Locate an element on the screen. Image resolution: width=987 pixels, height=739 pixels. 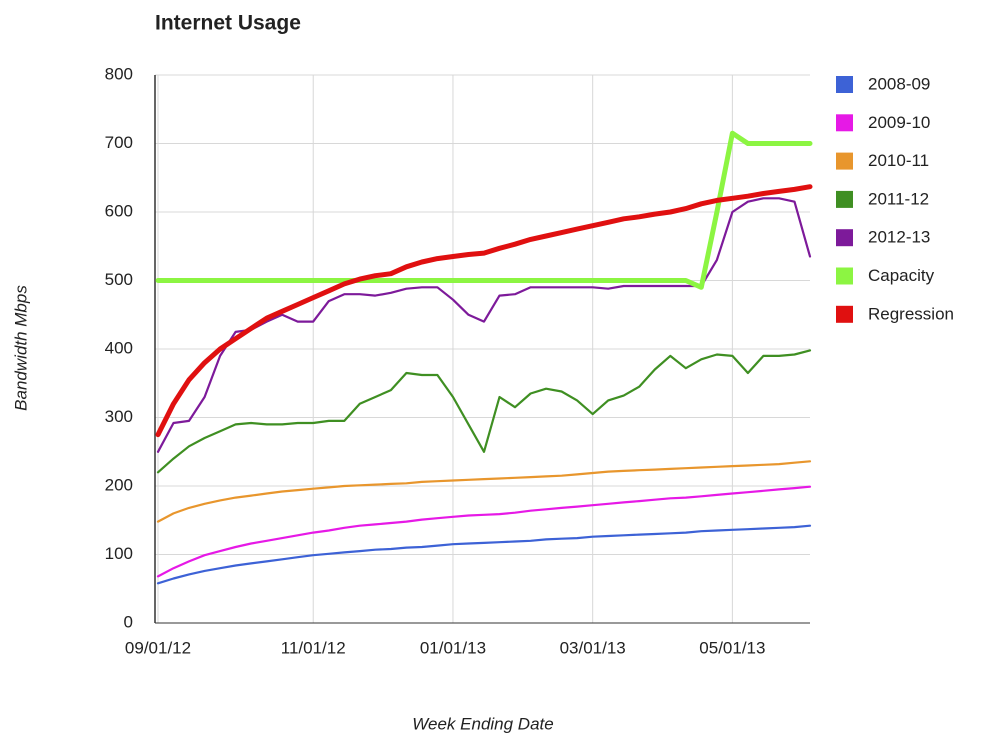
y-tick-label: 200 is located at coordinates (119, 484).